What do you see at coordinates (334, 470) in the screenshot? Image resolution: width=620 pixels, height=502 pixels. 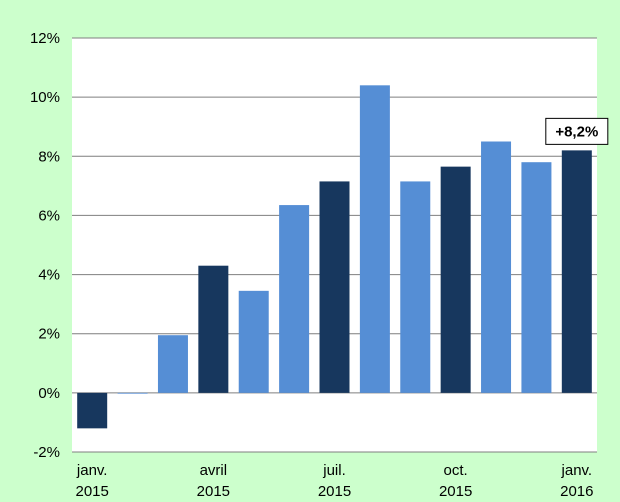 I see `x-tick-label: juil.` at bounding box center [334, 470].